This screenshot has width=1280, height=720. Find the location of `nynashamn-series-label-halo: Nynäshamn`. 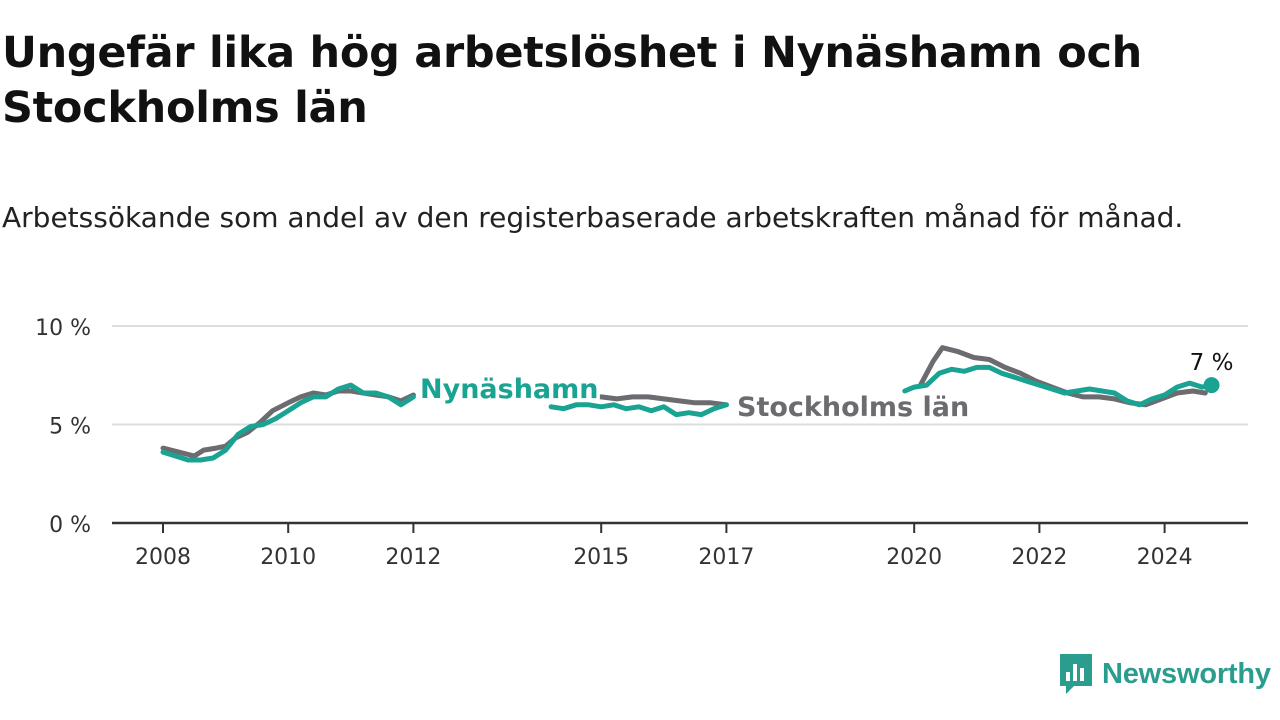

nynashamn-series-label-halo: Nynäshamn is located at coordinates (509, 389).